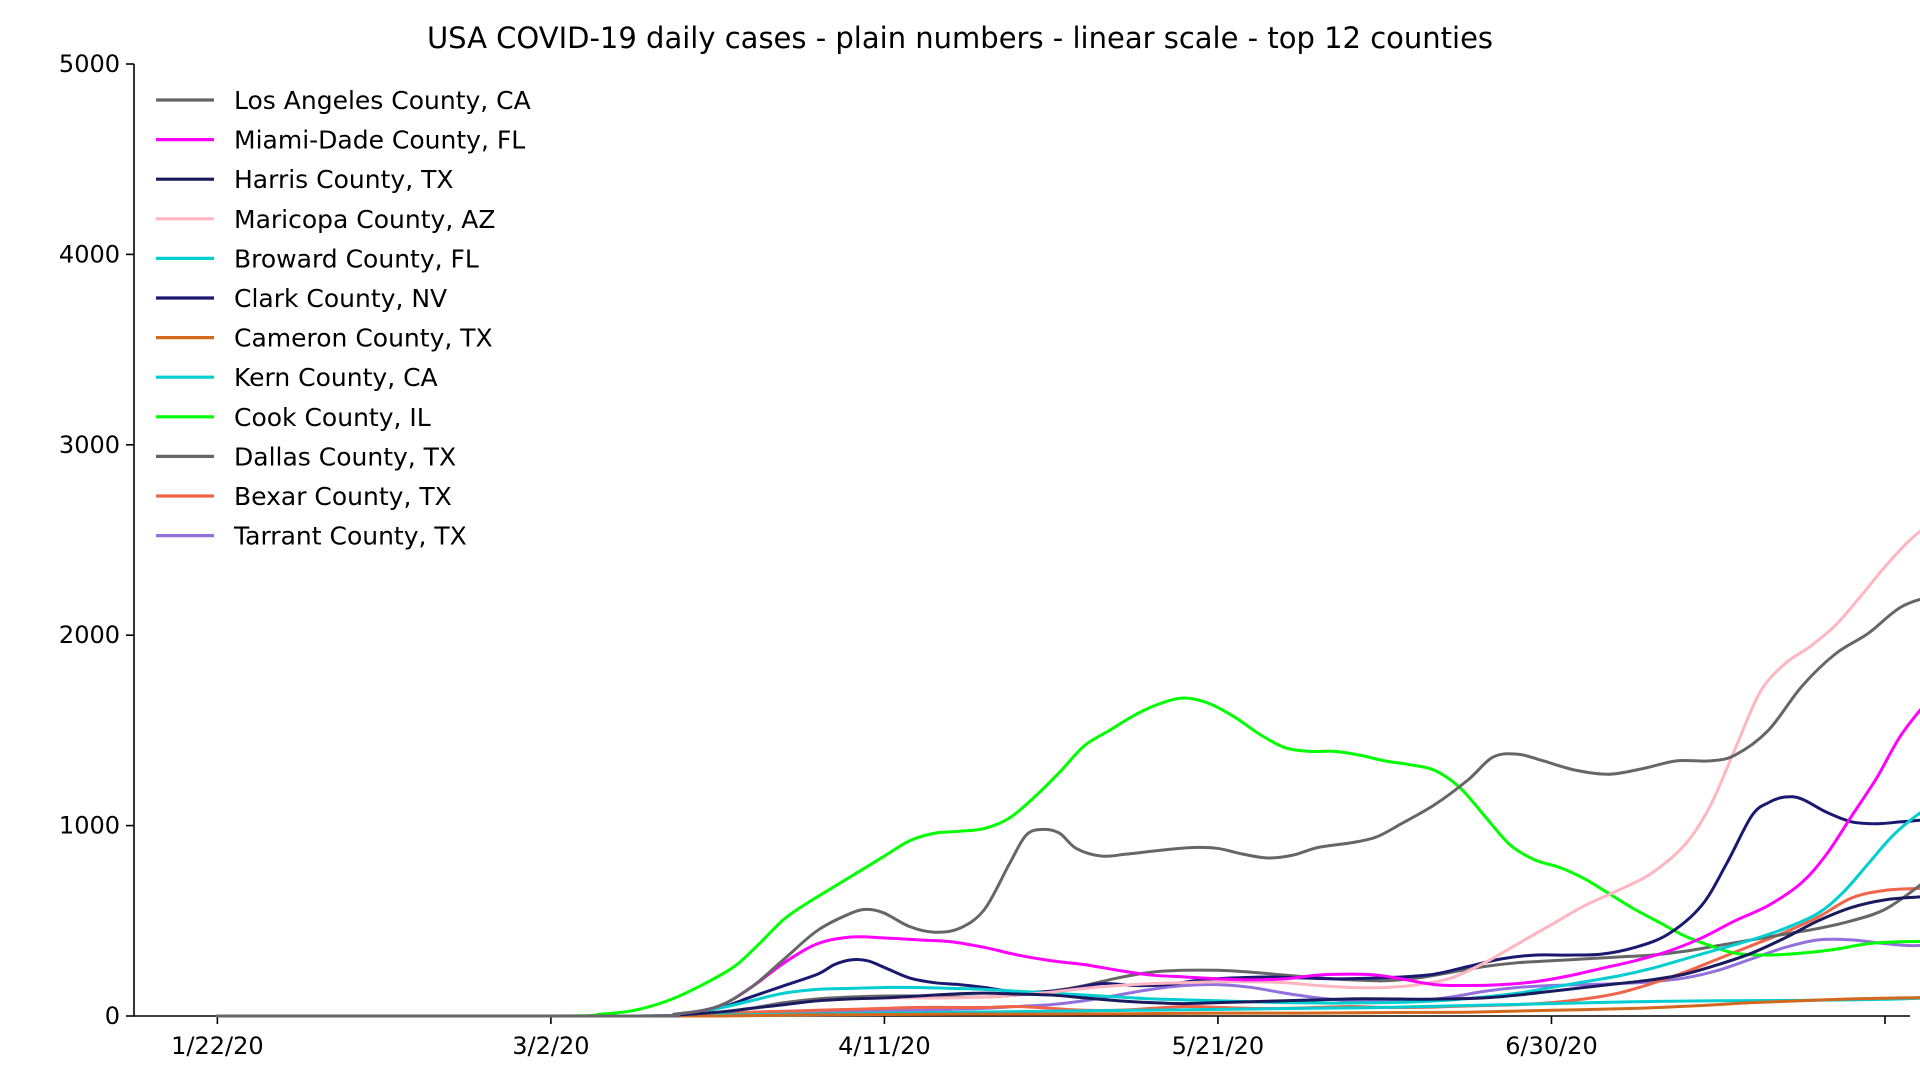 This screenshot has height=1080, width=1920. What do you see at coordinates (382, 100) in the screenshot?
I see `legend-label: Los Angeles County, CA` at bounding box center [382, 100].